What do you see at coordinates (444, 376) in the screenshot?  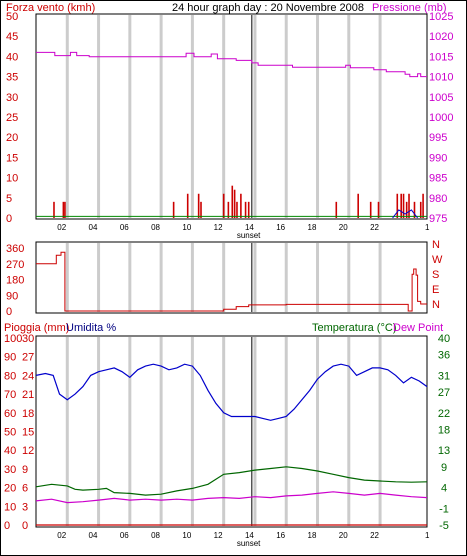 I see `p3-y-temp-tick: 31` at bounding box center [444, 376].